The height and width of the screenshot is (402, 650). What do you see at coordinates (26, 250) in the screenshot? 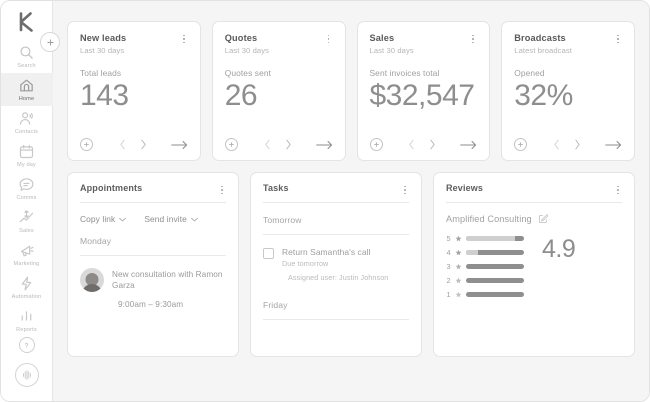
I see `megaphone-icon` at bounding box center [26, 250].